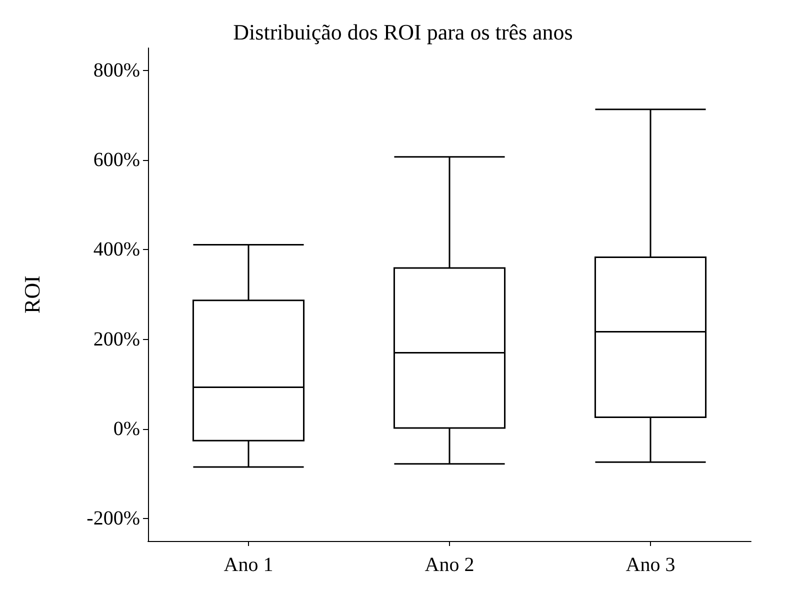 The image size is (789, 589). I want to click on chart-title: Distribuição dos ROI para os três anos, so click(403, 32).